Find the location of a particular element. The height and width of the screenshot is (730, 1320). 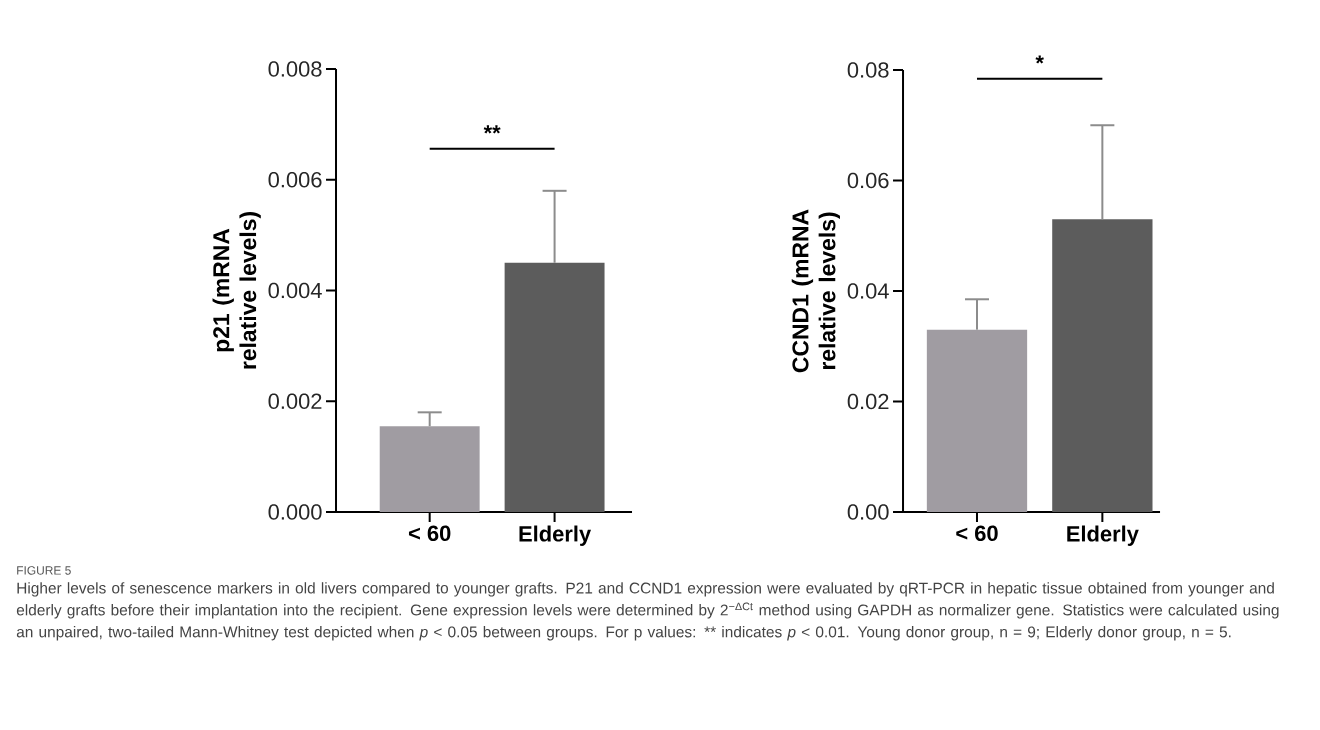

y-axis-title: p21 (mRNA relative levels) is located at coordinates (236, 290).